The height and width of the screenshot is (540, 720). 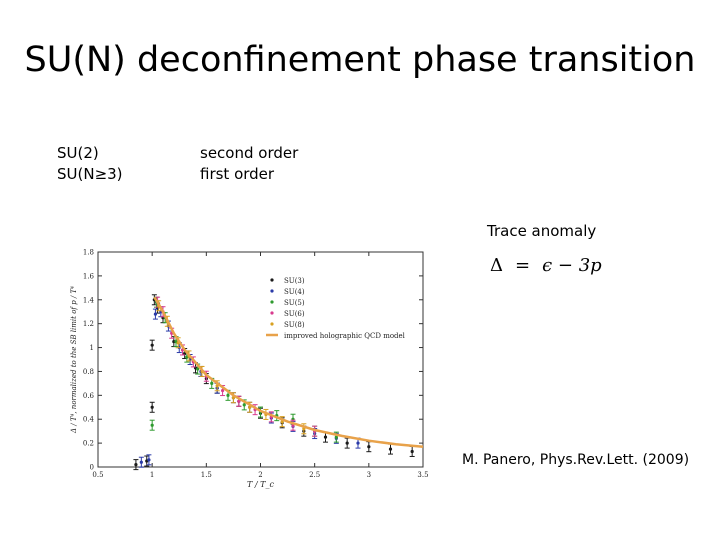 What do you see at coordinates (337, 310) in the screenshot?
I see `legend-box` at bounding box center [337, 310].